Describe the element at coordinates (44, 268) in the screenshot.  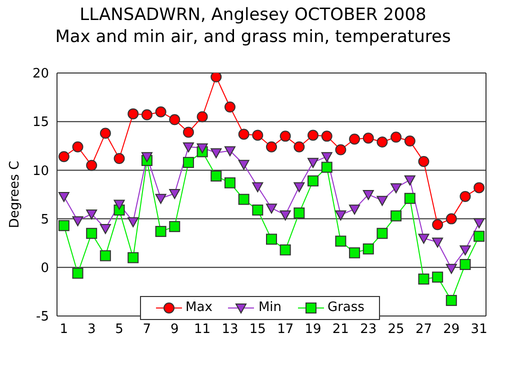
I see `y-tick-label: 0` at that location.